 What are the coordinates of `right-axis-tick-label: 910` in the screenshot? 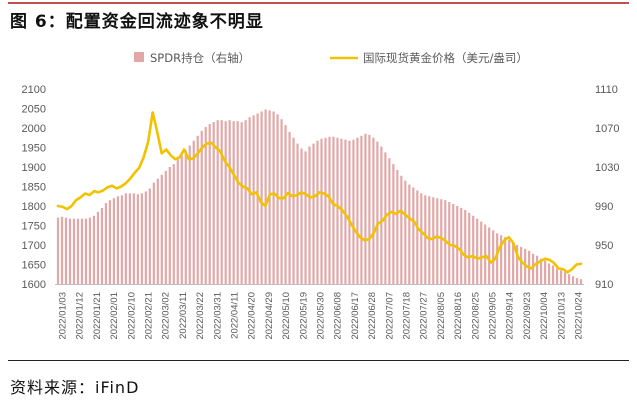 It's located at (604, 285).